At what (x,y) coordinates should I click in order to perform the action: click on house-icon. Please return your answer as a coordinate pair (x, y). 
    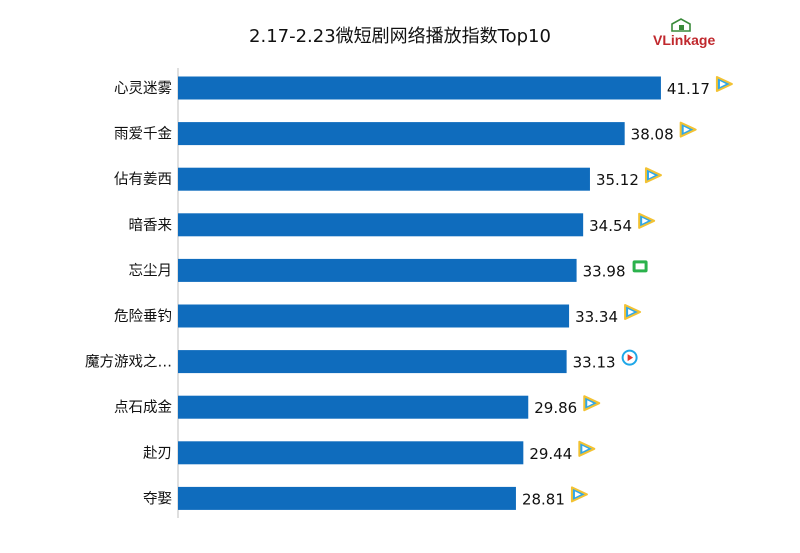
    Looking at the image, I should click on (681, 25).